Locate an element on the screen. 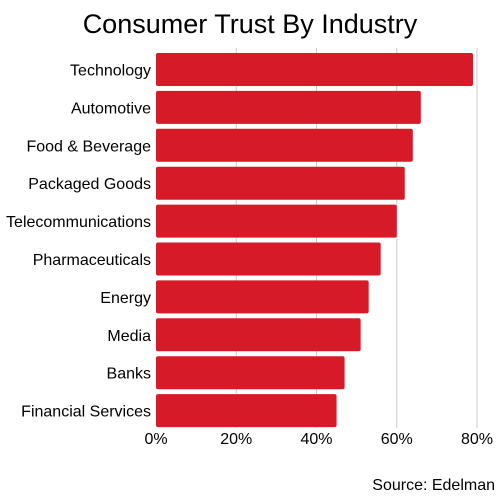 Image resolution: width=500 pixels, height=500 pixels. category-label: Packaged Goods is located at coordinates (89, 184).